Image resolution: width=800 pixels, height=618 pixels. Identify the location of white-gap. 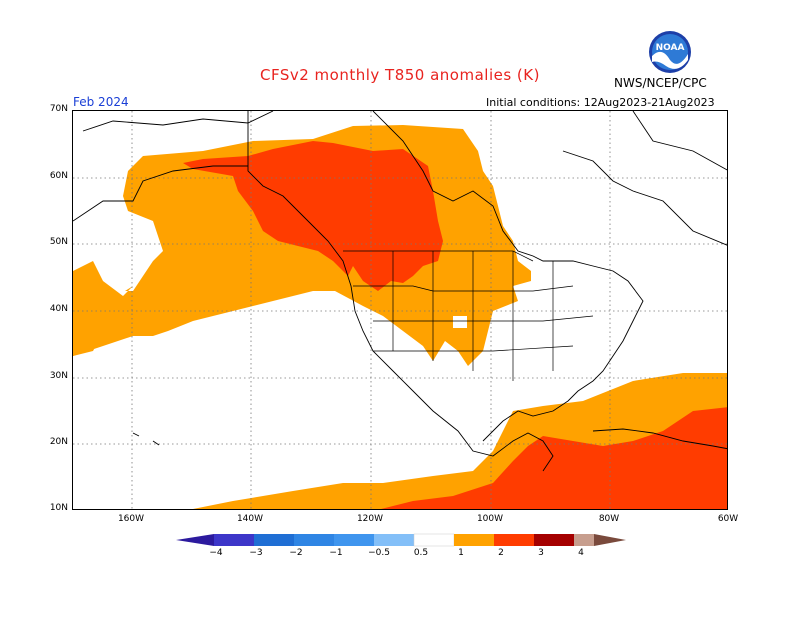
(460, 322).